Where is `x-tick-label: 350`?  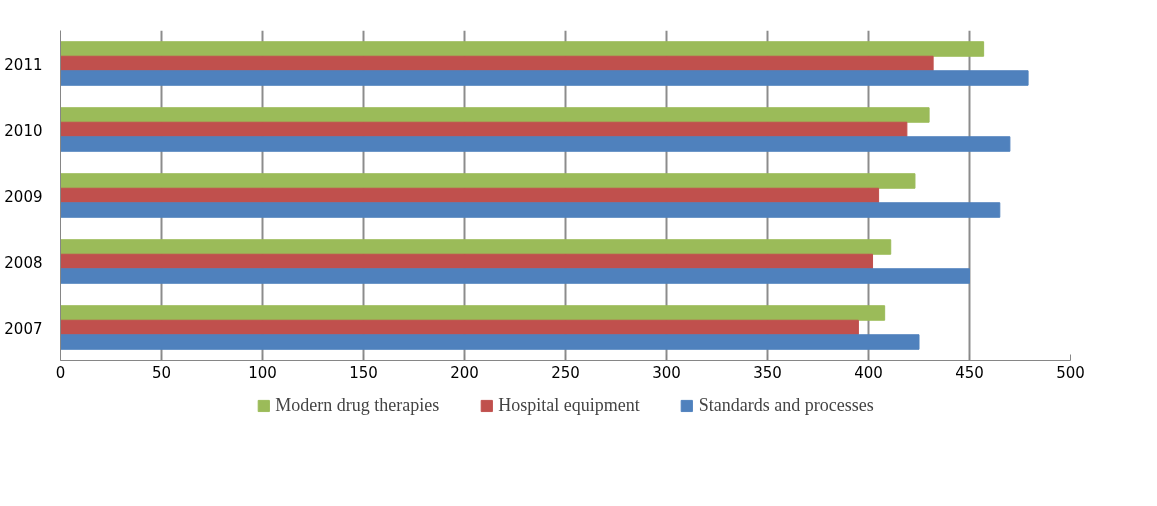 x-tick-label: 350 is located at coordinates (767, 372).